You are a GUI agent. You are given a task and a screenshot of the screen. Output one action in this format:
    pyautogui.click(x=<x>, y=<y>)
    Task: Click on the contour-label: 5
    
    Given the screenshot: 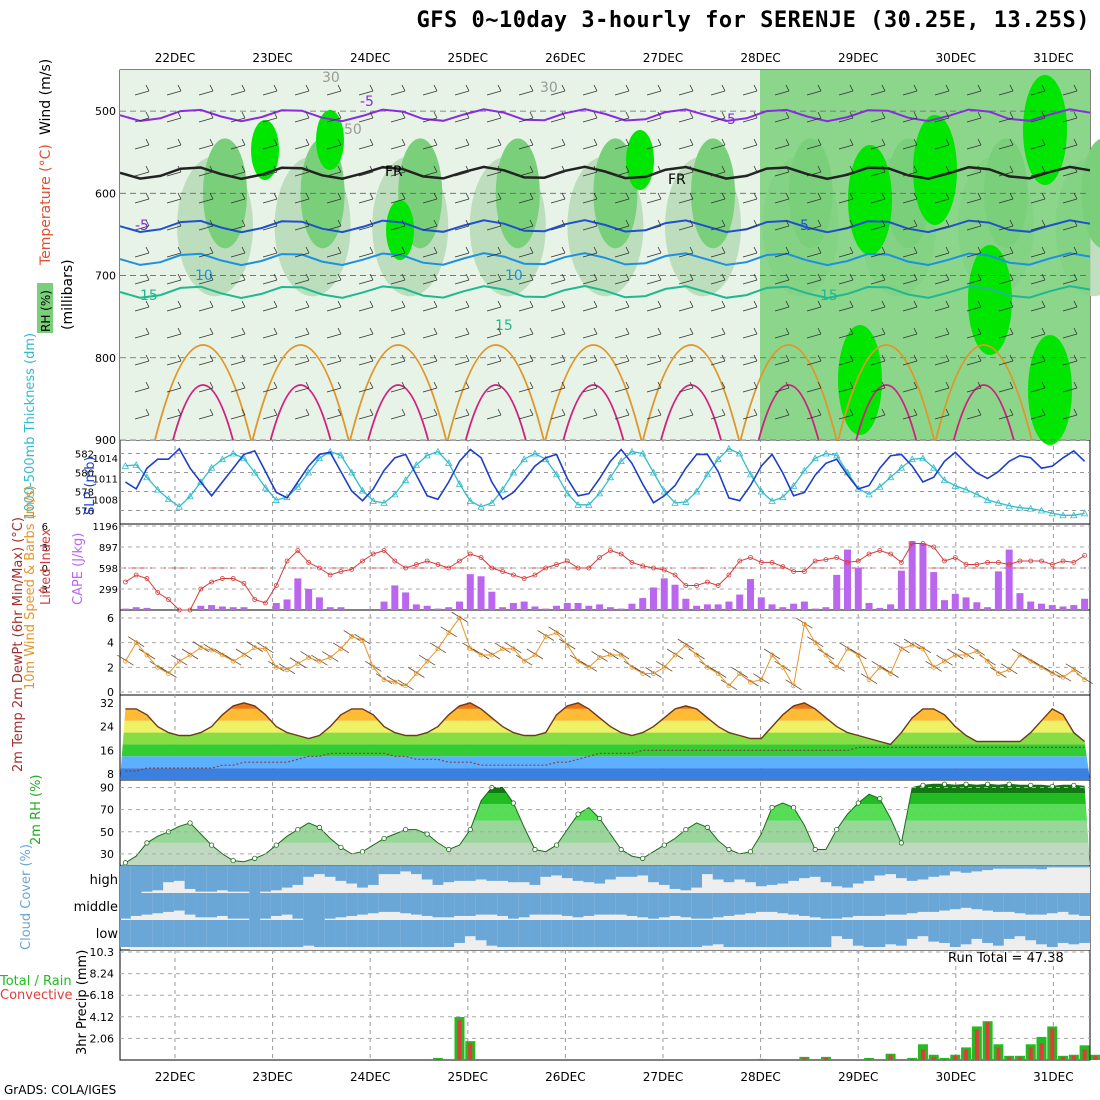 What is the action you would take?
    pyautogui.click(x=804, y=226)
    